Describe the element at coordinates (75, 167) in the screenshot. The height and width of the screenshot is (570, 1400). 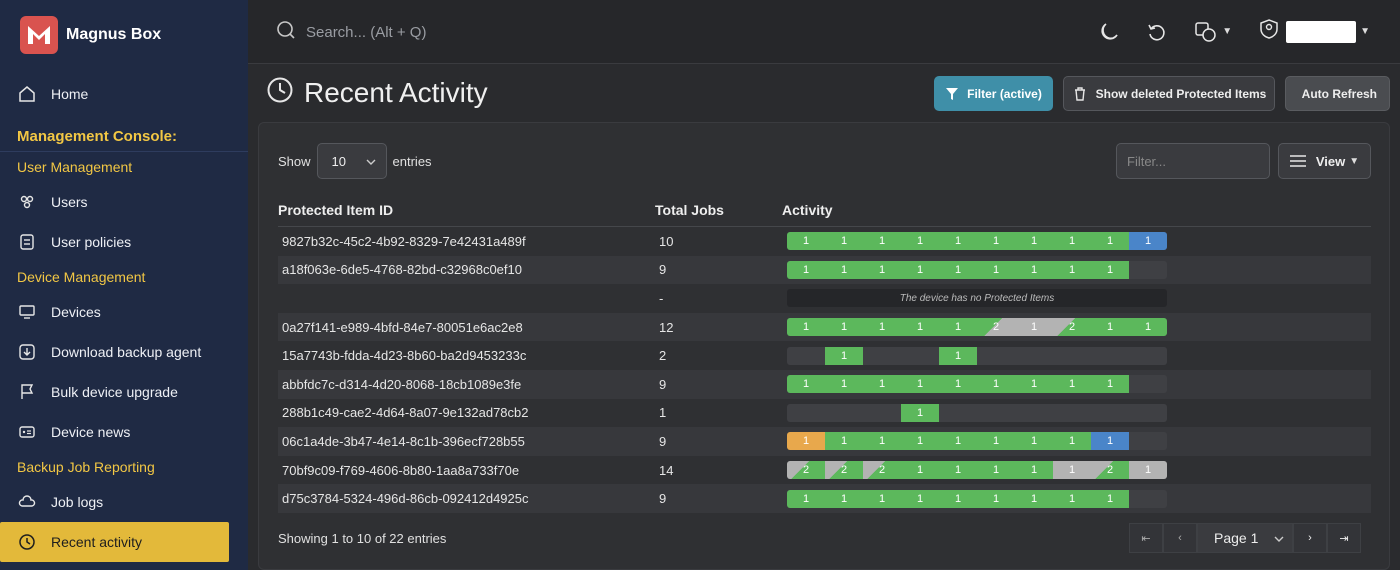
I see `nav-group-user-management: User Management` at that location.